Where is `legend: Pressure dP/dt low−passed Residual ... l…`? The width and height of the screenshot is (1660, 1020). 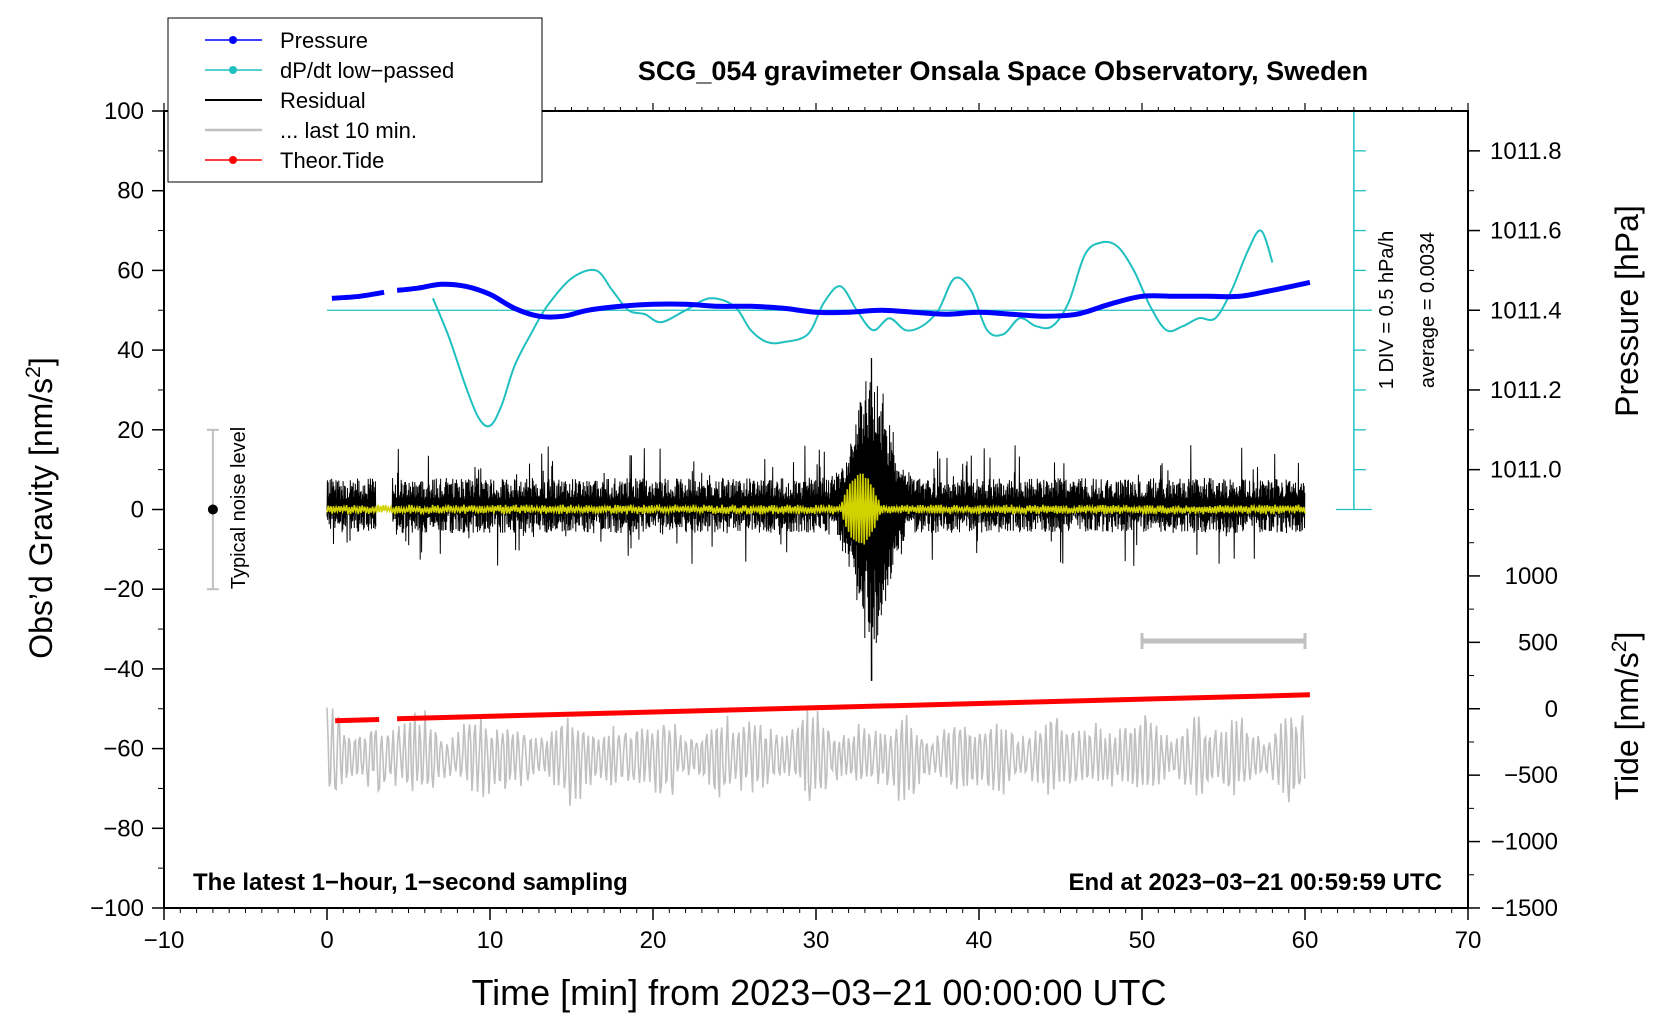
legend: Pressure dP/dt low−passed Residual ... l… is located at coordinates (355, 100).